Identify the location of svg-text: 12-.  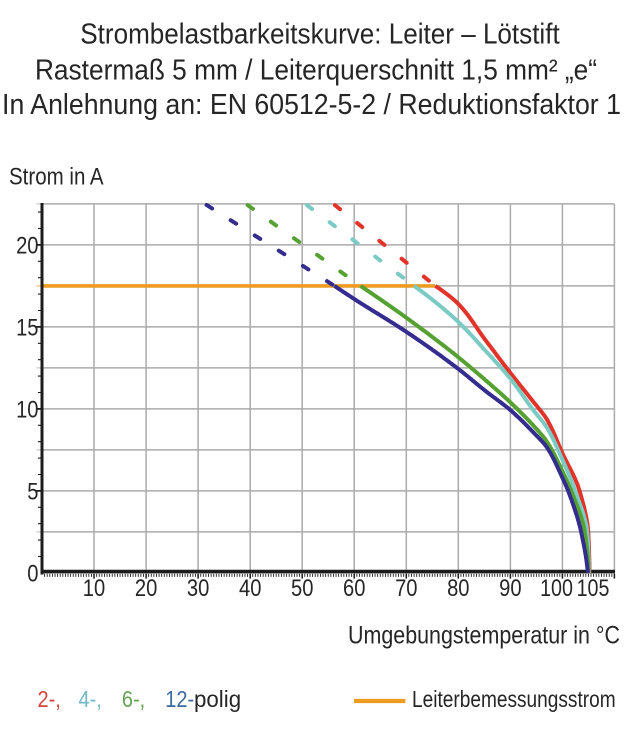
(179, 699).